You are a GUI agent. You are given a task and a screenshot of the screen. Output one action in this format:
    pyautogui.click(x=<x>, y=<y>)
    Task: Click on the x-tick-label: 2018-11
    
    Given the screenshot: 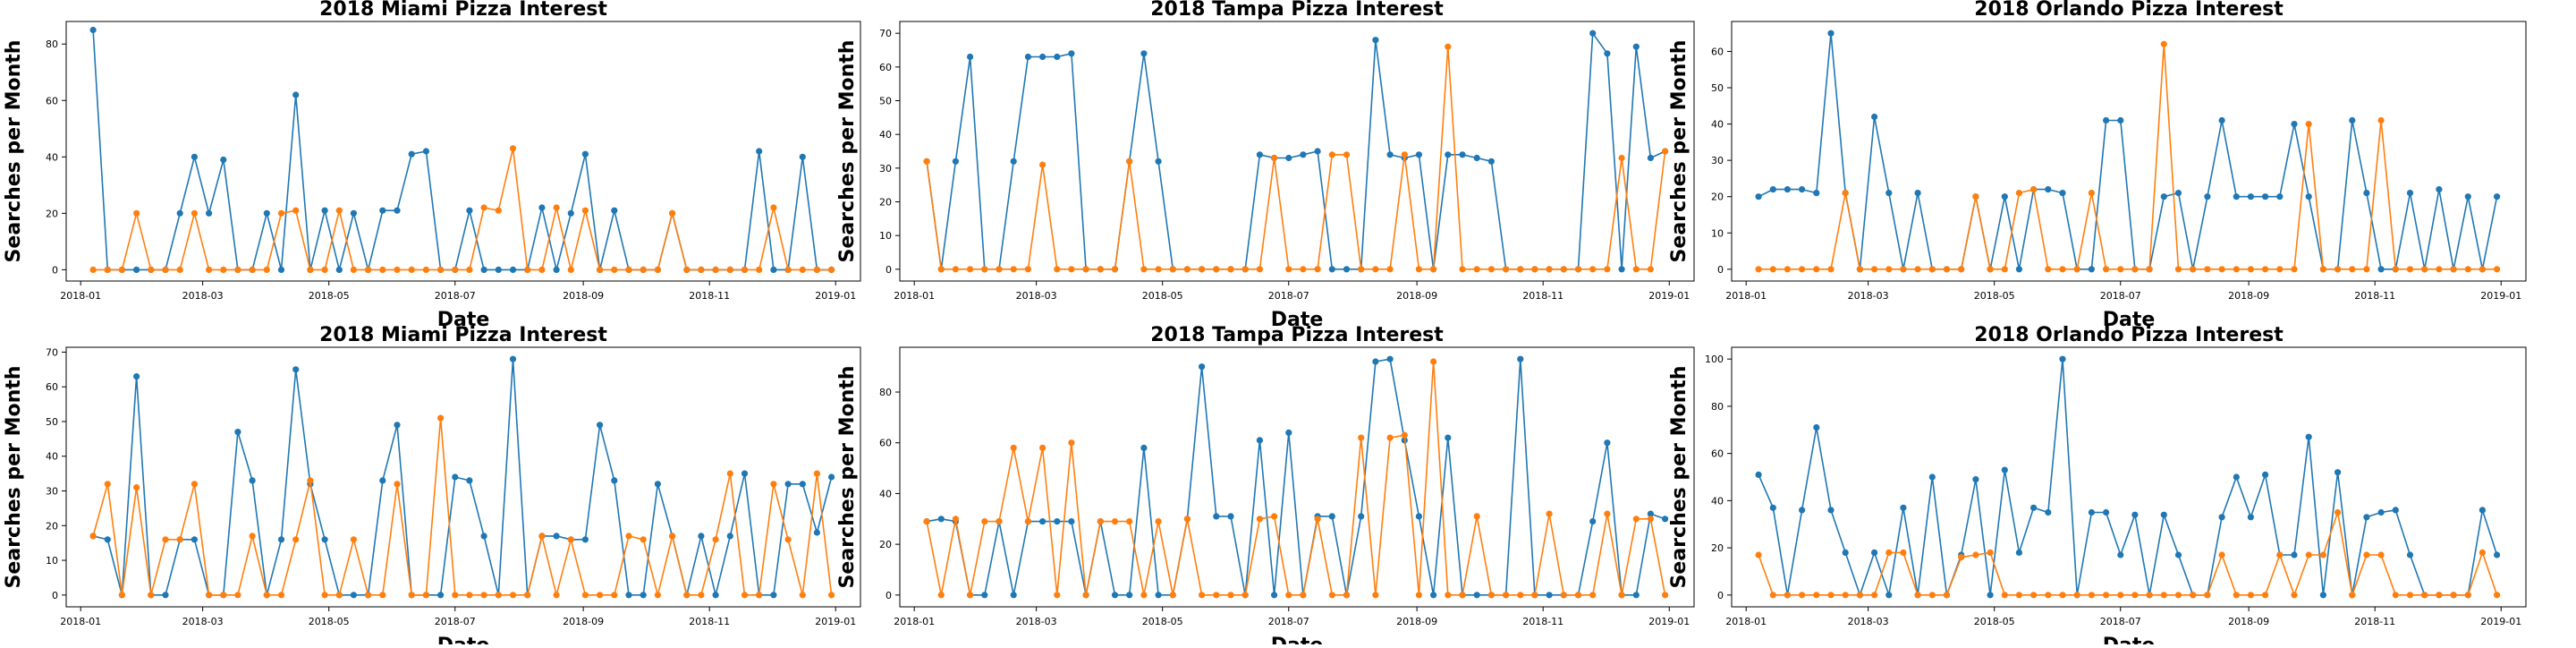 What is the action you would take?
    pyautogui.click(x=2374, y=622)
    